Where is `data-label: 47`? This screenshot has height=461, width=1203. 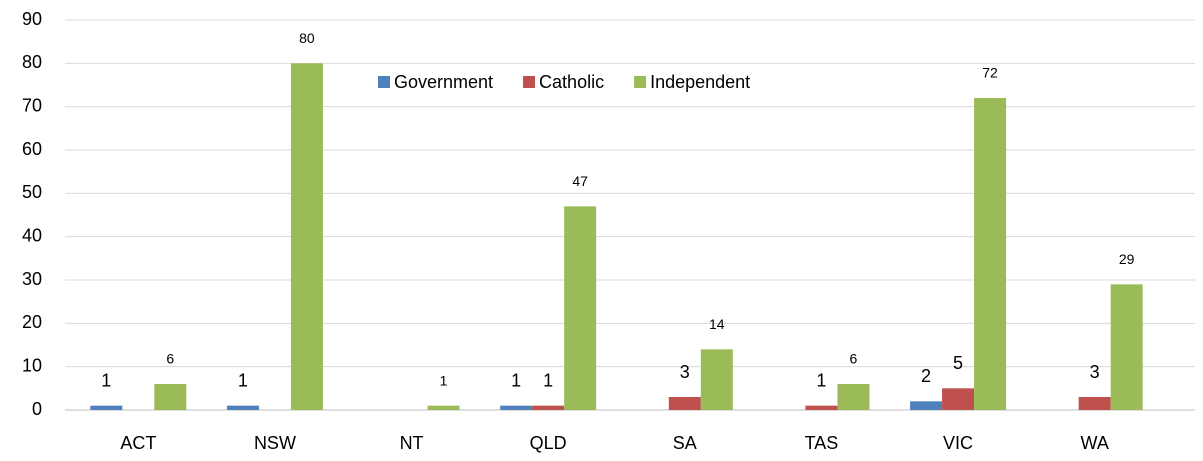
data-label: 47 is located at coordinates (580, 181).